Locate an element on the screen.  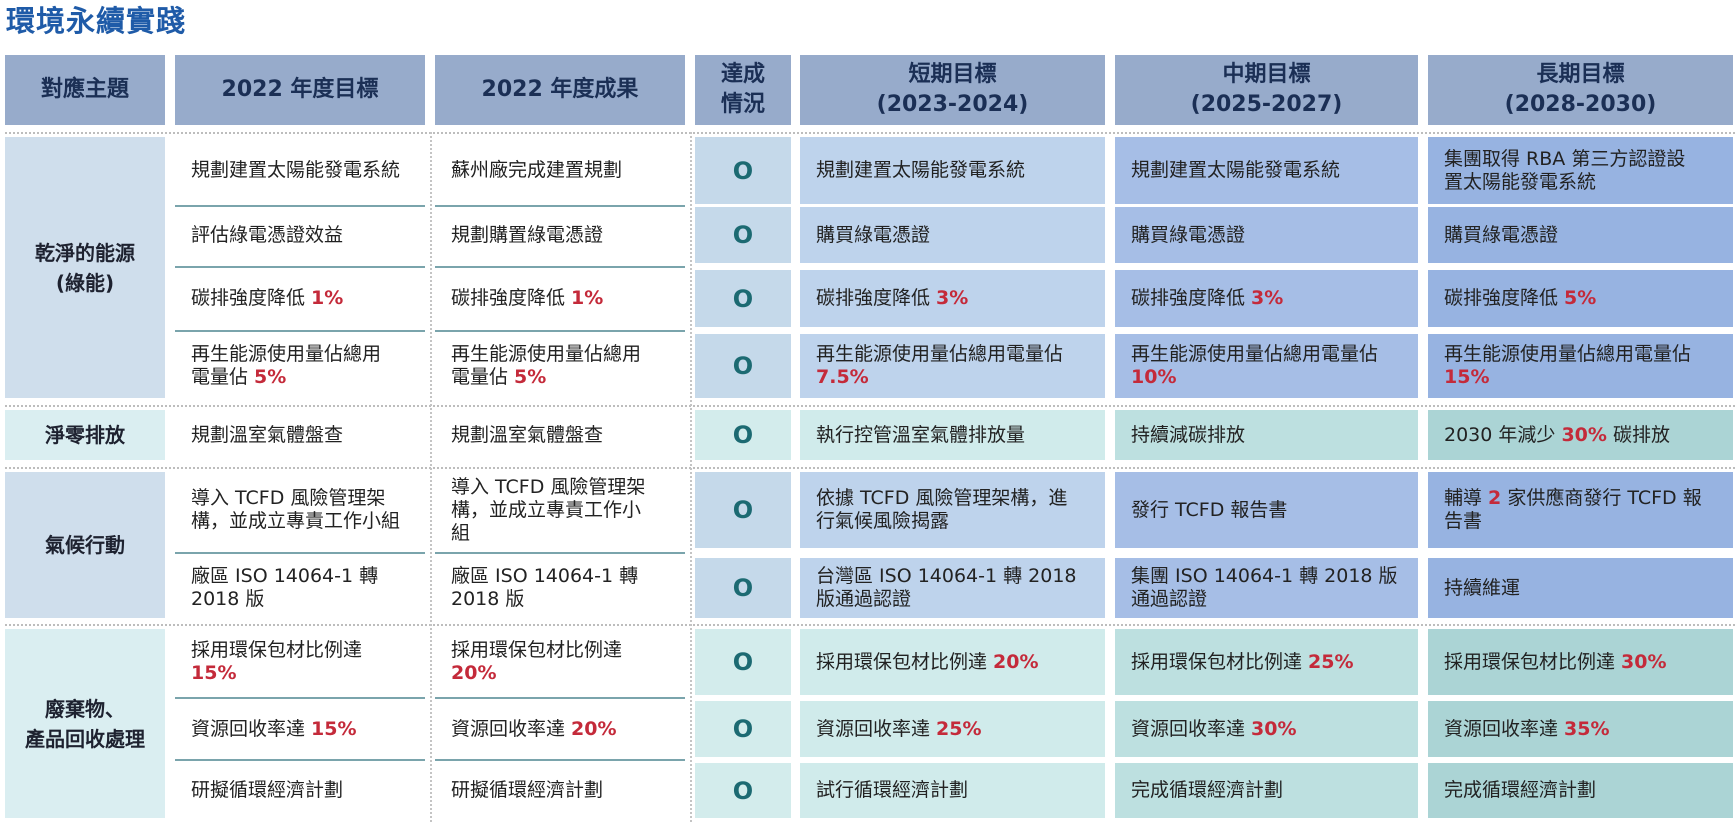
mid-term-cell: 再生能源使用量佔總用電量佔 10% is located at coordinates (1266, 366).